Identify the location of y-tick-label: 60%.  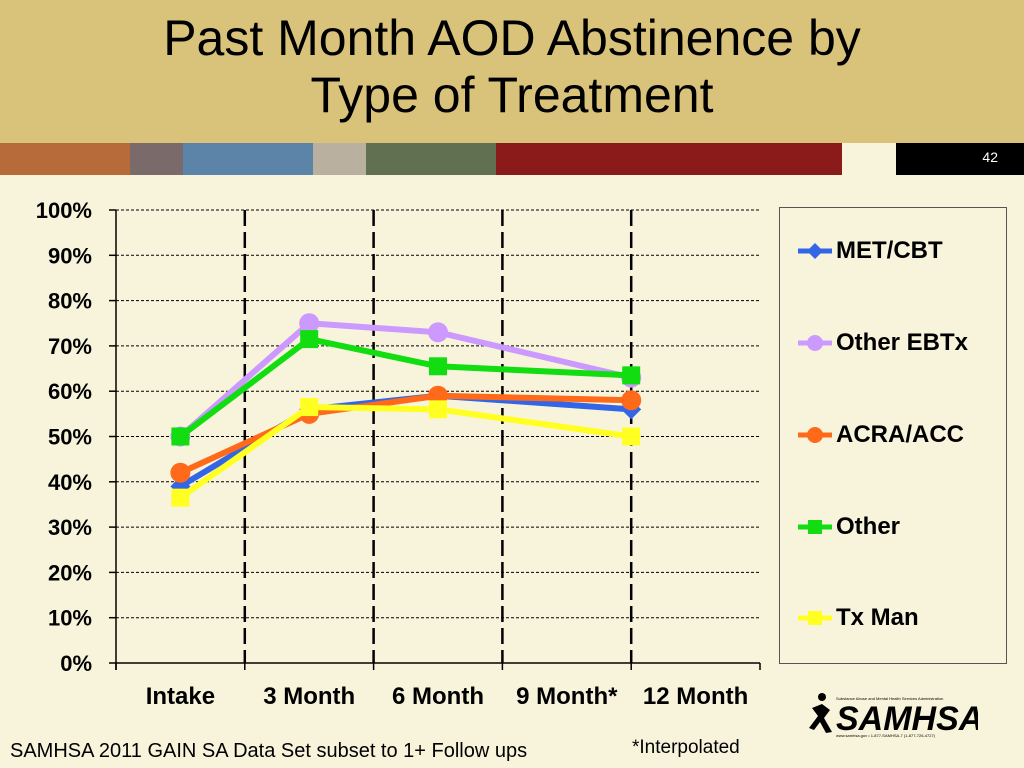
(70, 391).